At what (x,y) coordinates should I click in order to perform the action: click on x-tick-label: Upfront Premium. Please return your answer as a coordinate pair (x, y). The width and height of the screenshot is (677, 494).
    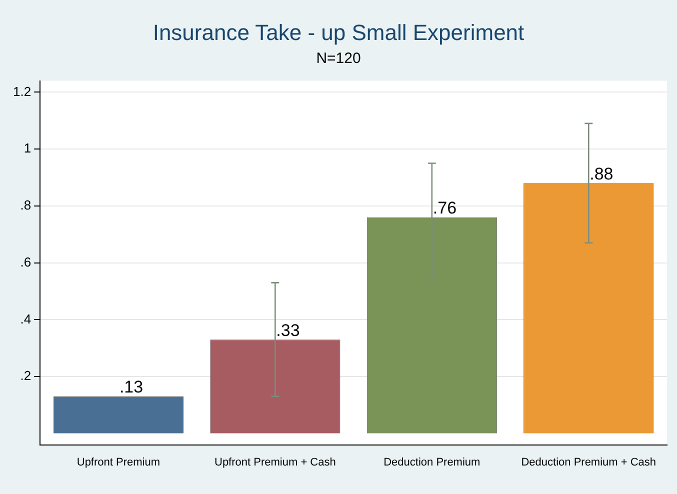
    Looking at the image, I should click on (118, 462).